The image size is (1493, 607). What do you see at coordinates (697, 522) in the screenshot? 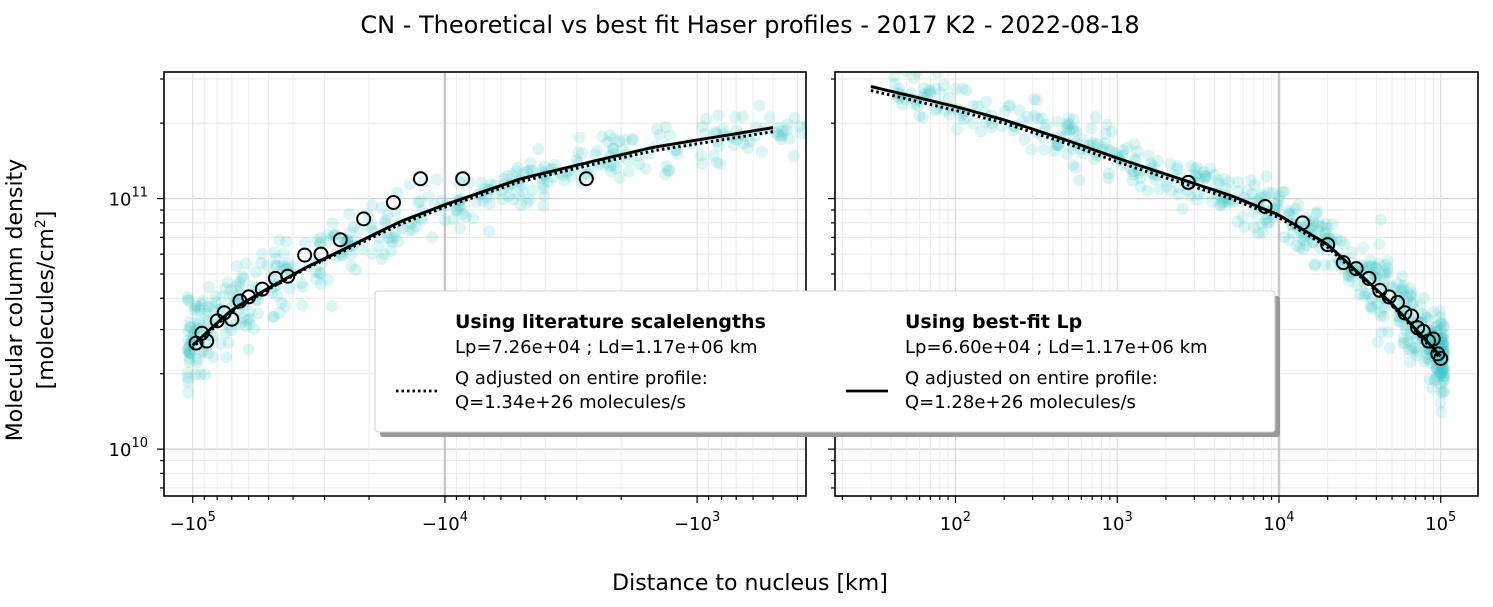
I see `x-tick-label: −103` at bounding box center [697, 522].